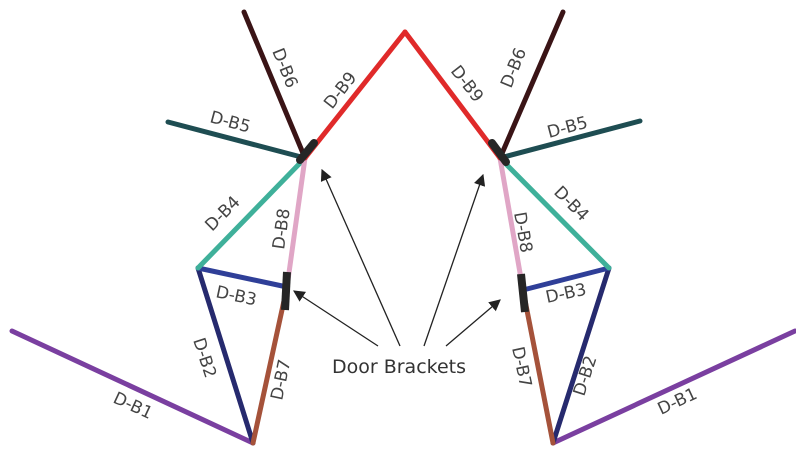 This screenshot has width=796, height=449. What do you see at coordinates (296, 222) in the screenshot?
I see `left-member-b8` at bounding box center [296, 222].